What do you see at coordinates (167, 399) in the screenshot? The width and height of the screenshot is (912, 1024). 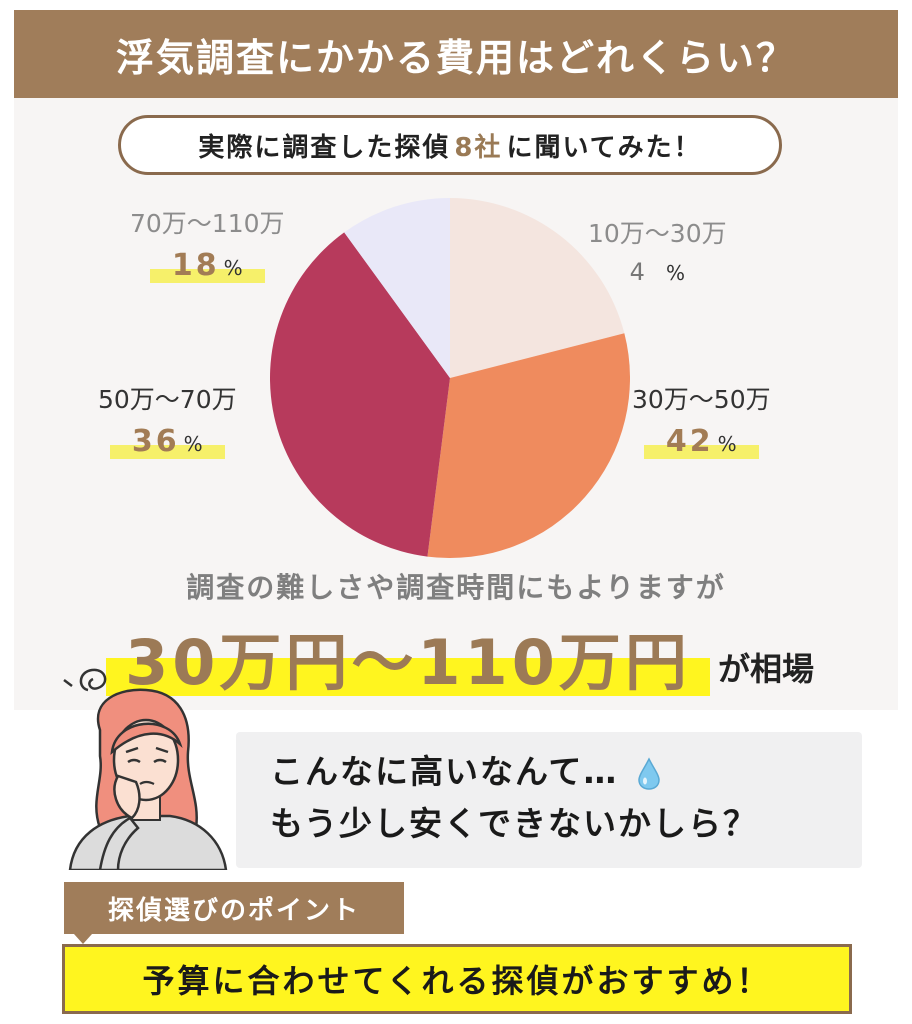 I see `label-range: 50万～70万` at bounding box center [167, 399].